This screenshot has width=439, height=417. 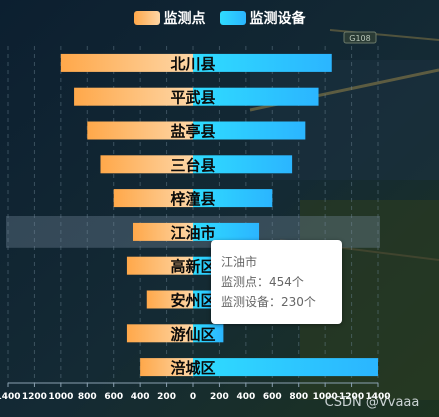 What do you see at coordinates (192, 267) in the screenshot?
I see `category-label-6: 高新区` at bounding box center [192, 267].